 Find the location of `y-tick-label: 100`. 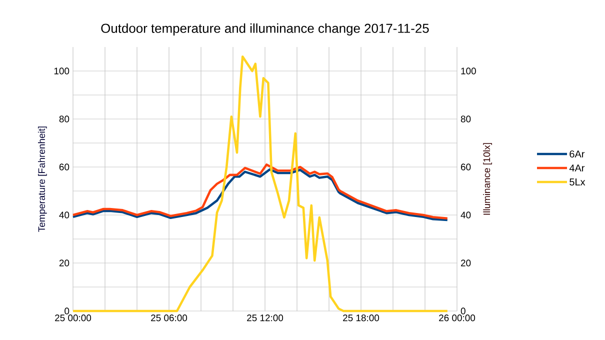

y-tick-label: 100 is located at coordinates (62, 71).